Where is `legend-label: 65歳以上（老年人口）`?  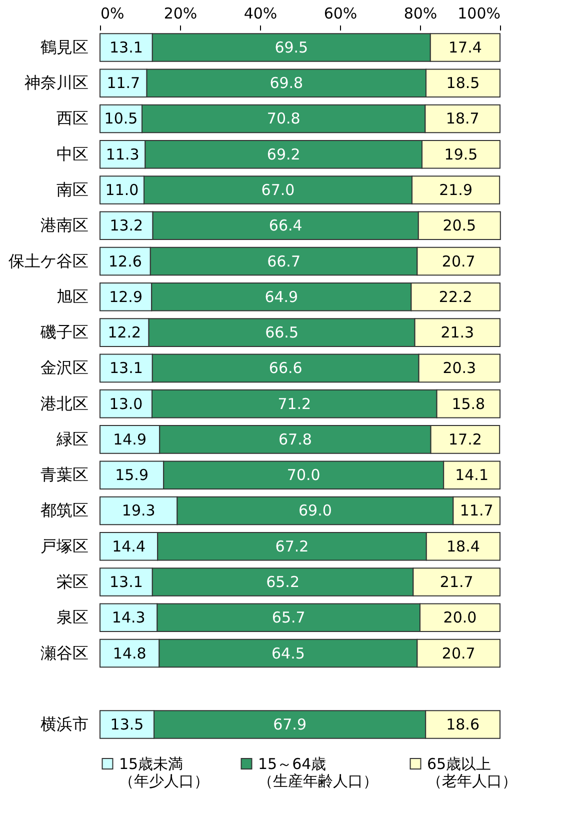
legend-label: 65歳以上（老年人口） is located at coordinates (472, 772).